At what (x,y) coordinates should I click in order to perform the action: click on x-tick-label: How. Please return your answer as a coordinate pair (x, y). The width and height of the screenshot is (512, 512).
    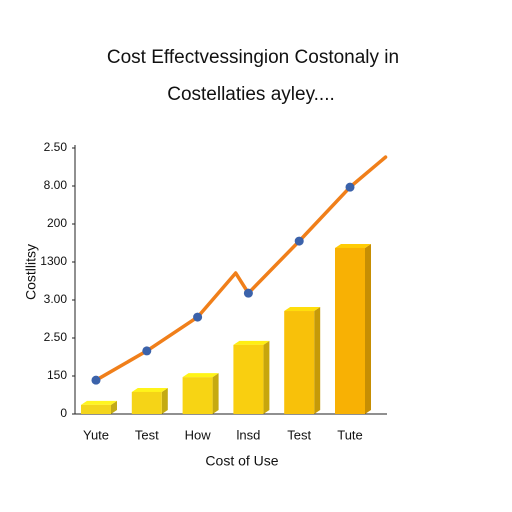
    Looking at the image, I should click on (198, 434).